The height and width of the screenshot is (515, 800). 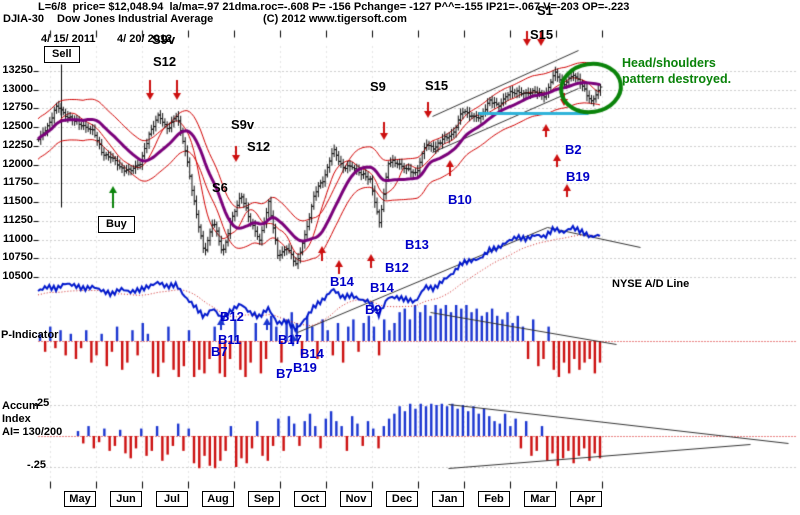 I want to click on nyse-ad-line-label: NYSE A/D Line, so click(x=651, y=284).